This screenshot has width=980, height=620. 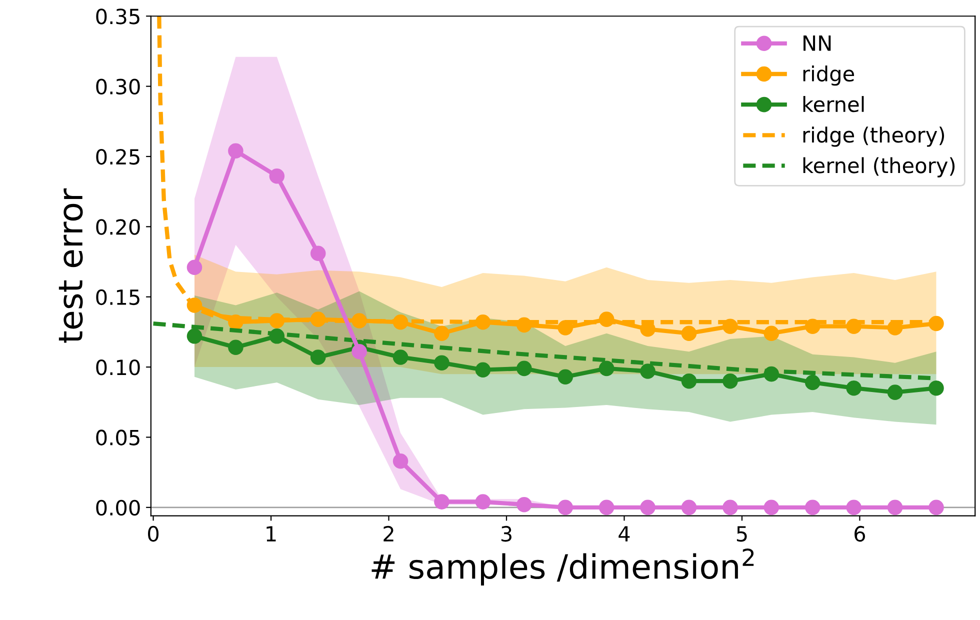 What do you see at coordinates (828, 75) in the screenshot?
I see `legend-label: ridge` at bounding box center [828, 75].